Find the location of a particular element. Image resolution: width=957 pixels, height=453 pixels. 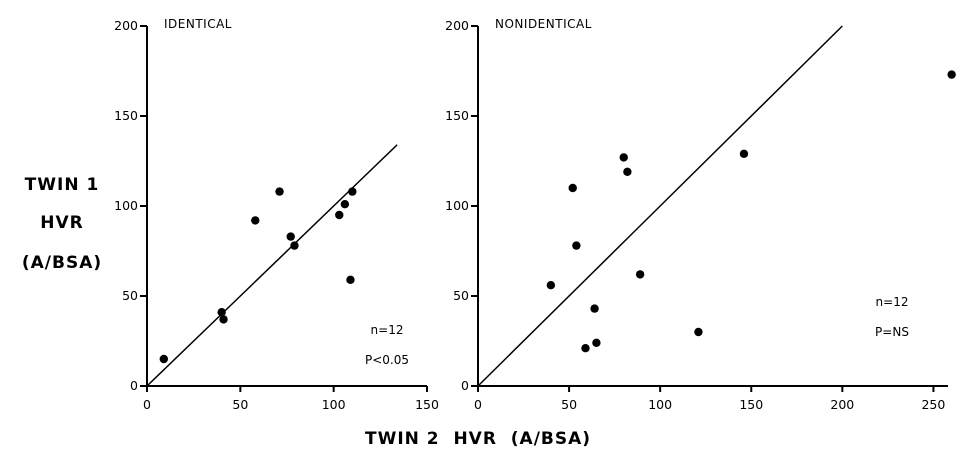

y-axis-title-line3: (A/BSA) is located at coordinates (62, 263).